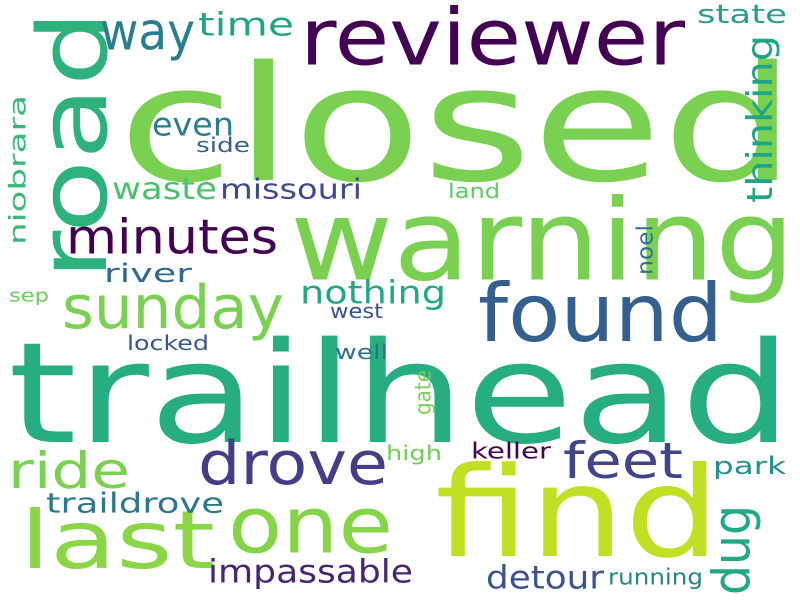 The image size is (800, 600). What do you see at coordinates (356, 311) in the screenshot?
I see `word-west: west` at bounding box center [356, 311].